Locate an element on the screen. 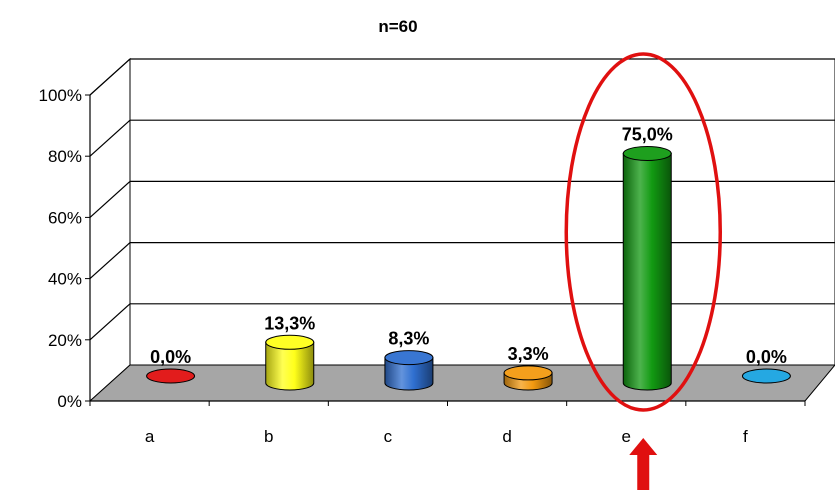 The height and width of the screenshot is (490, 835). highlight-ellipse is located at coordinates (643, 232).